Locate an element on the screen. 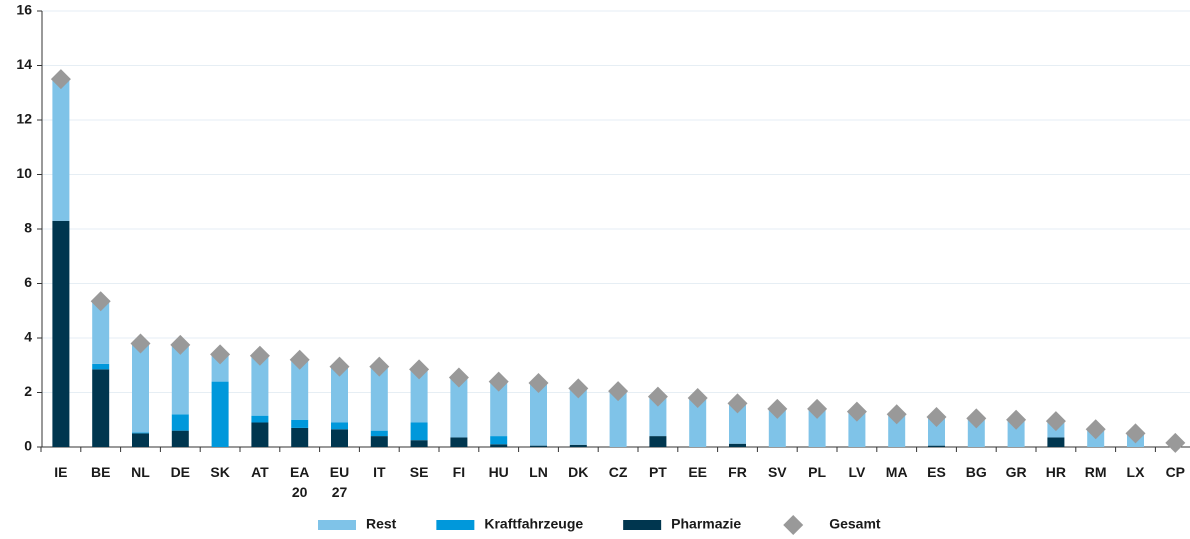 The width and height of the screenshot is (1190, 539). x-tick-label: IE is located at coordinates (61, 472).